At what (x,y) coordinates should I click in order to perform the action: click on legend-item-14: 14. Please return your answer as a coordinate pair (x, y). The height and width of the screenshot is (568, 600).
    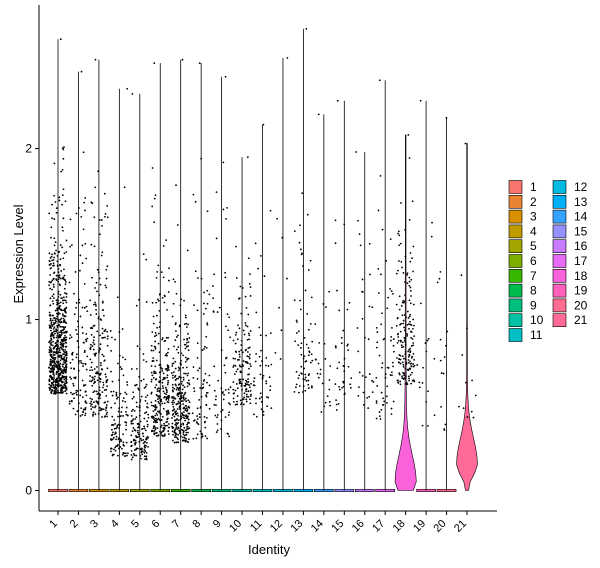
    Looking at the image, I should click on (570, 217).